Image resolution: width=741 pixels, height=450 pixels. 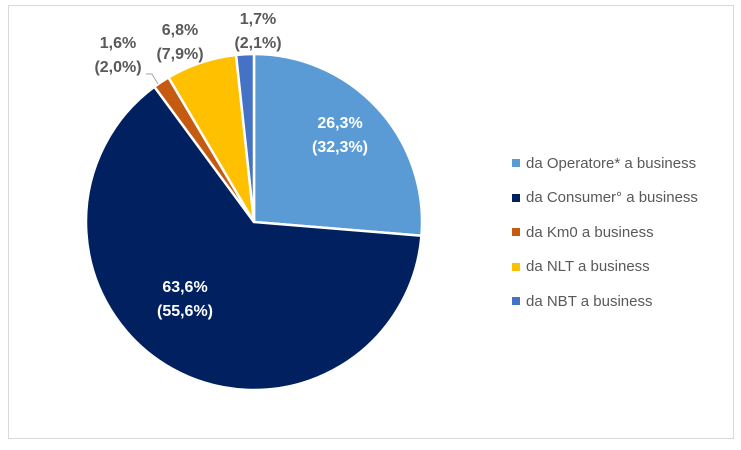 What do you see at coordinates (184, 287) in the screenshot?
I see `data-label: 63,6%` at bounding box center [184, 287].